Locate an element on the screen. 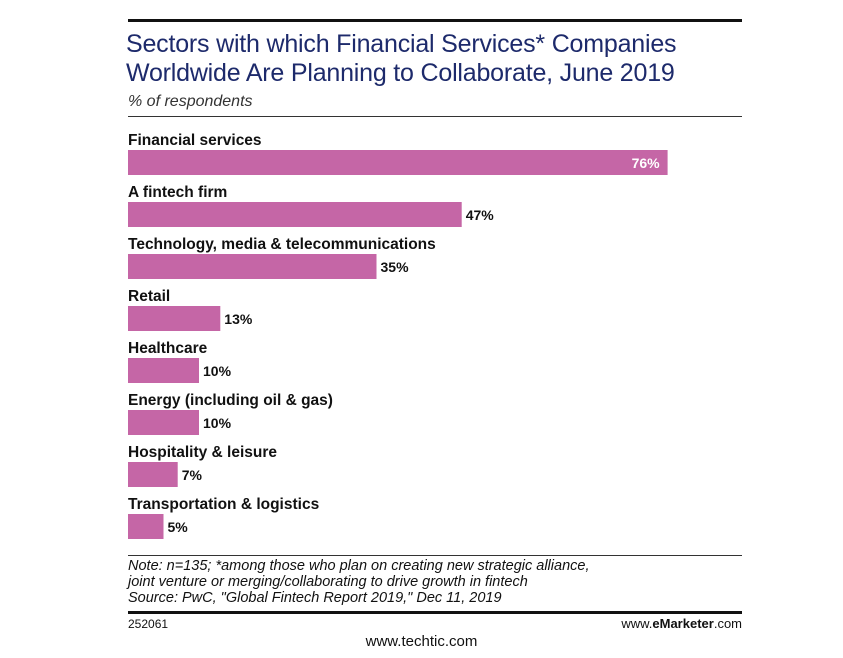  subtitle-rule is located at coordinates (435, 116).